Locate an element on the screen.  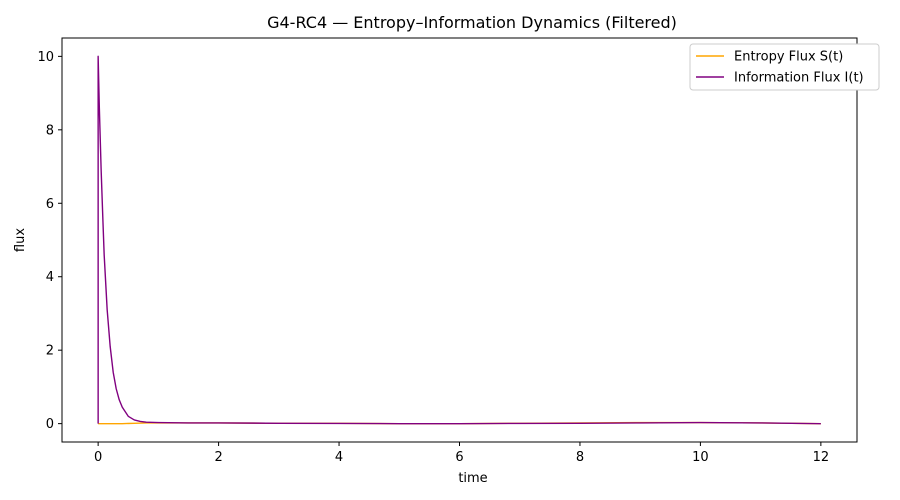
x-tick-label: 4 is located at coordinates (339, 457).